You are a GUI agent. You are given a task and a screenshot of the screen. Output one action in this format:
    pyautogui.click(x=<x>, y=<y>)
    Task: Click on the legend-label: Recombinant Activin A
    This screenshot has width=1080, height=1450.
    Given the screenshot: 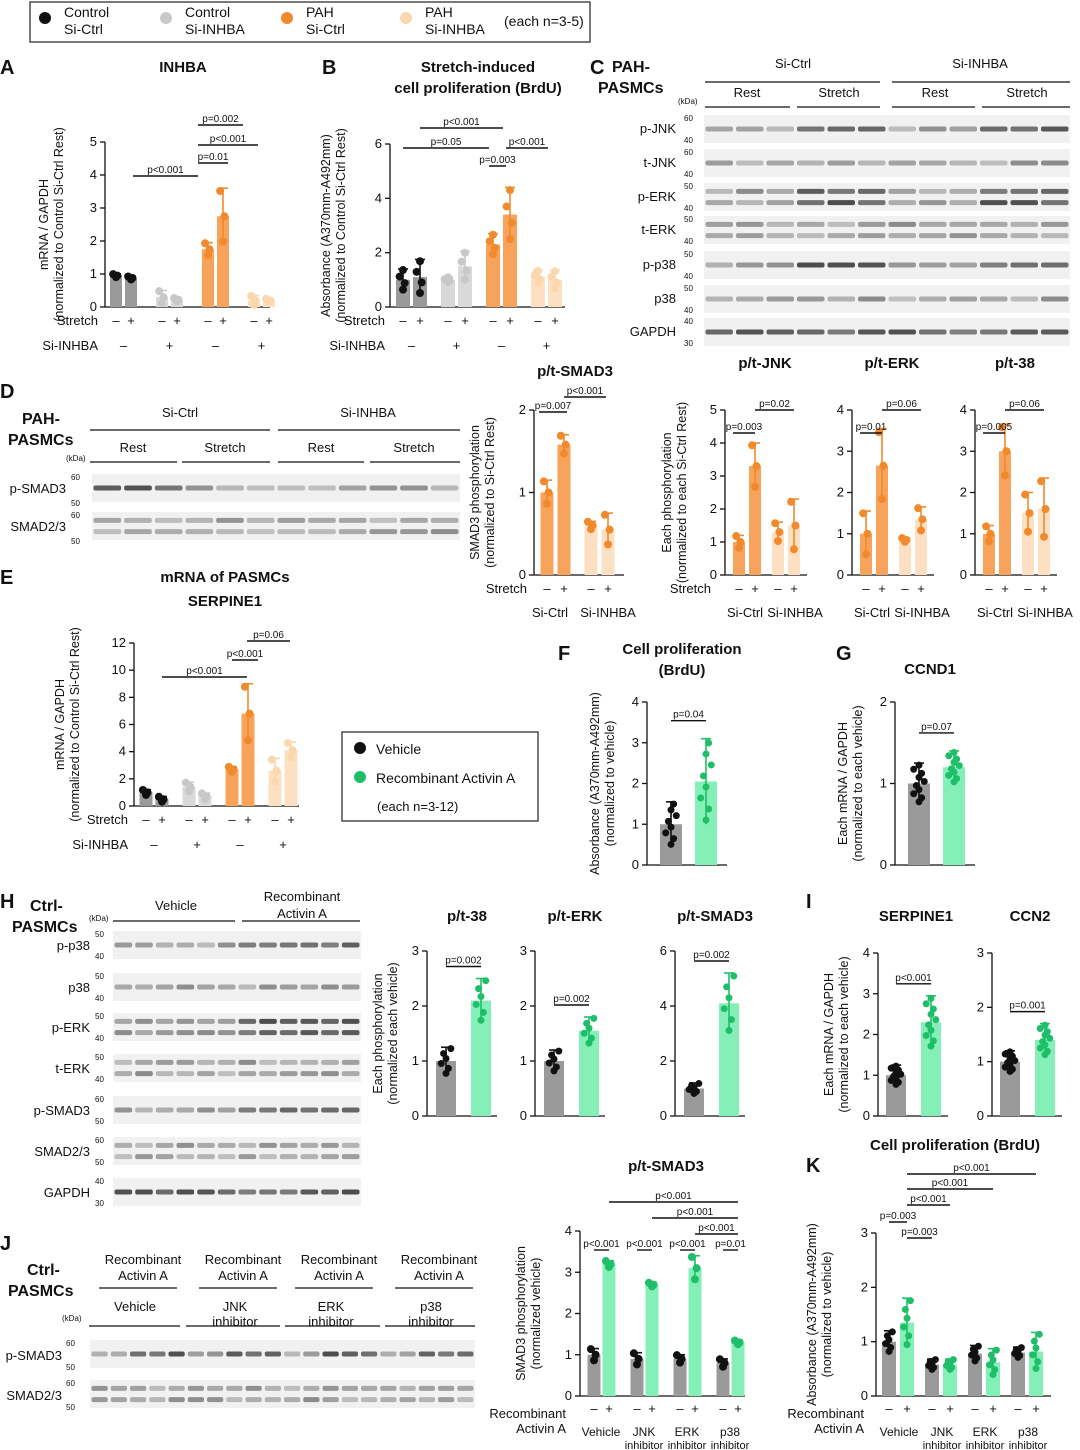 What is the action you would take?
    pyautogui.click(x=446, y=778)
    